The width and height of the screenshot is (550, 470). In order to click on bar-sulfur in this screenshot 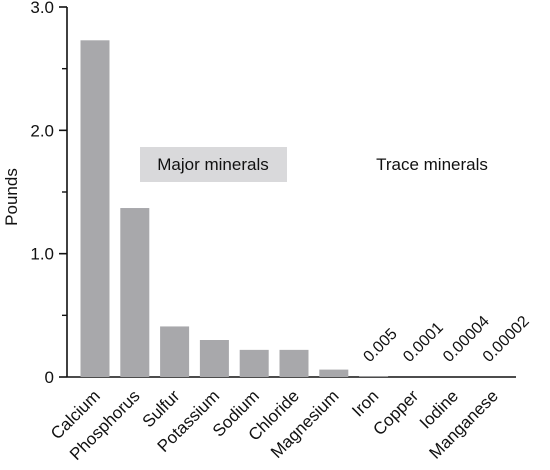, I will do `click(175, 351)`.